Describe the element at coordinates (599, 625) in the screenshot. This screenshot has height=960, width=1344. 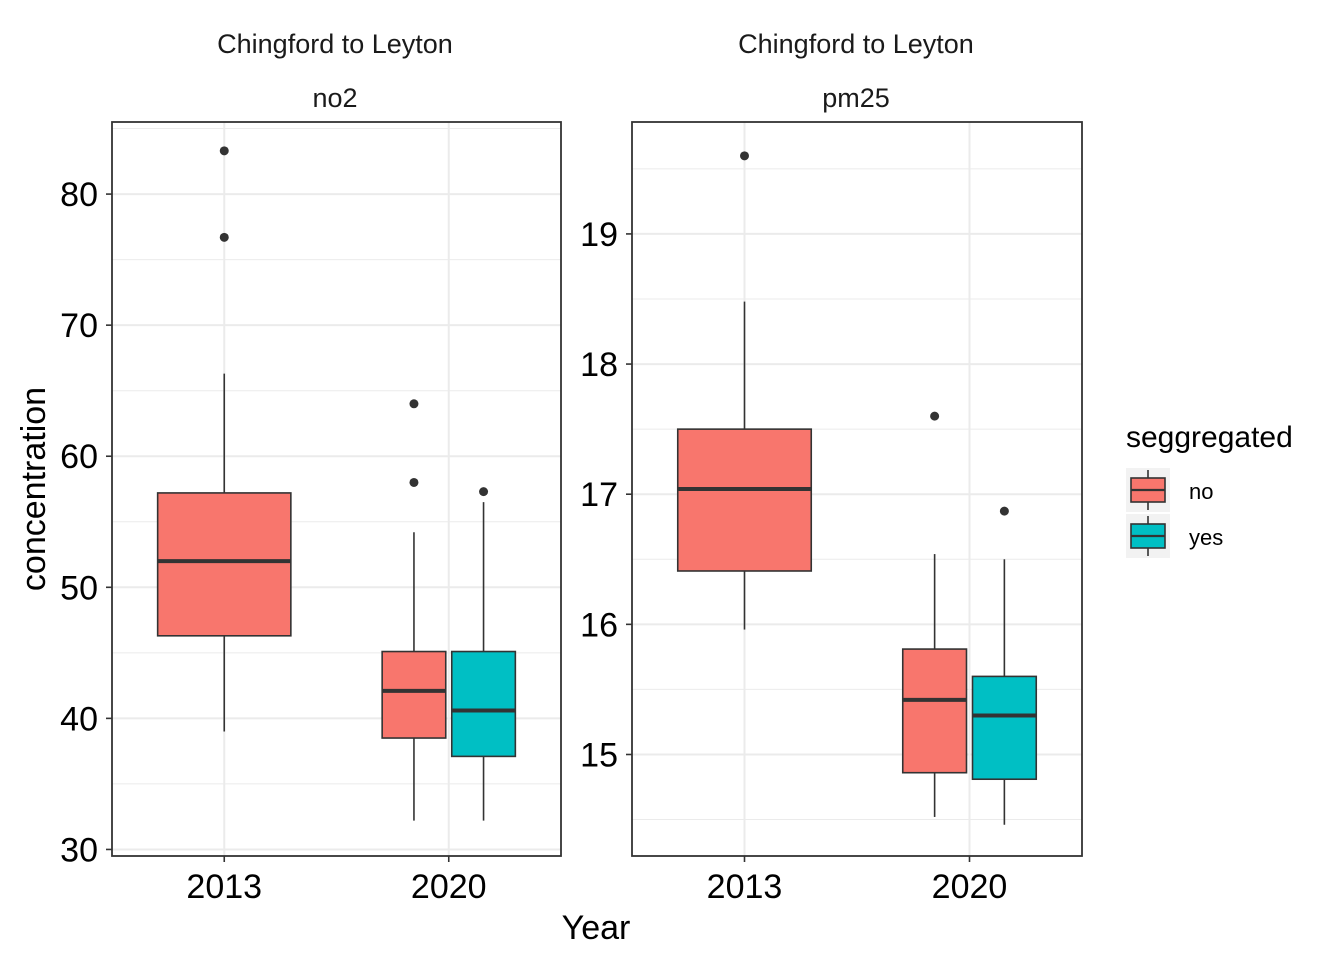
I see `y-tick-label: 16` at that location.